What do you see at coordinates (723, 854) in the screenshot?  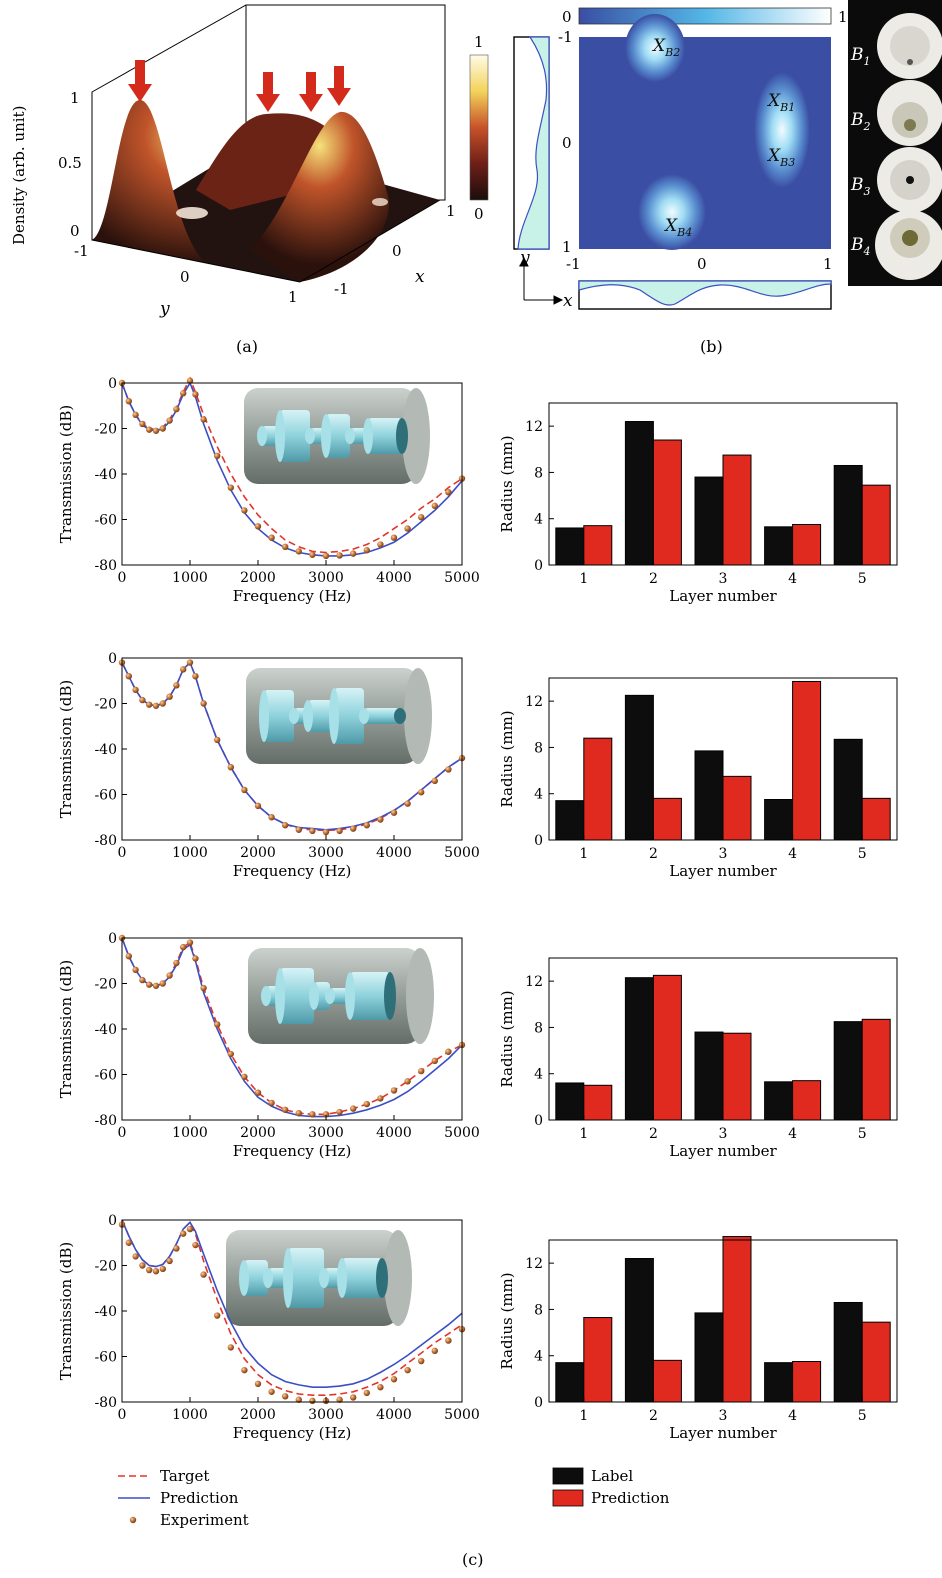 I see `x-tick-label: 3` at bounding box center [723, 854].